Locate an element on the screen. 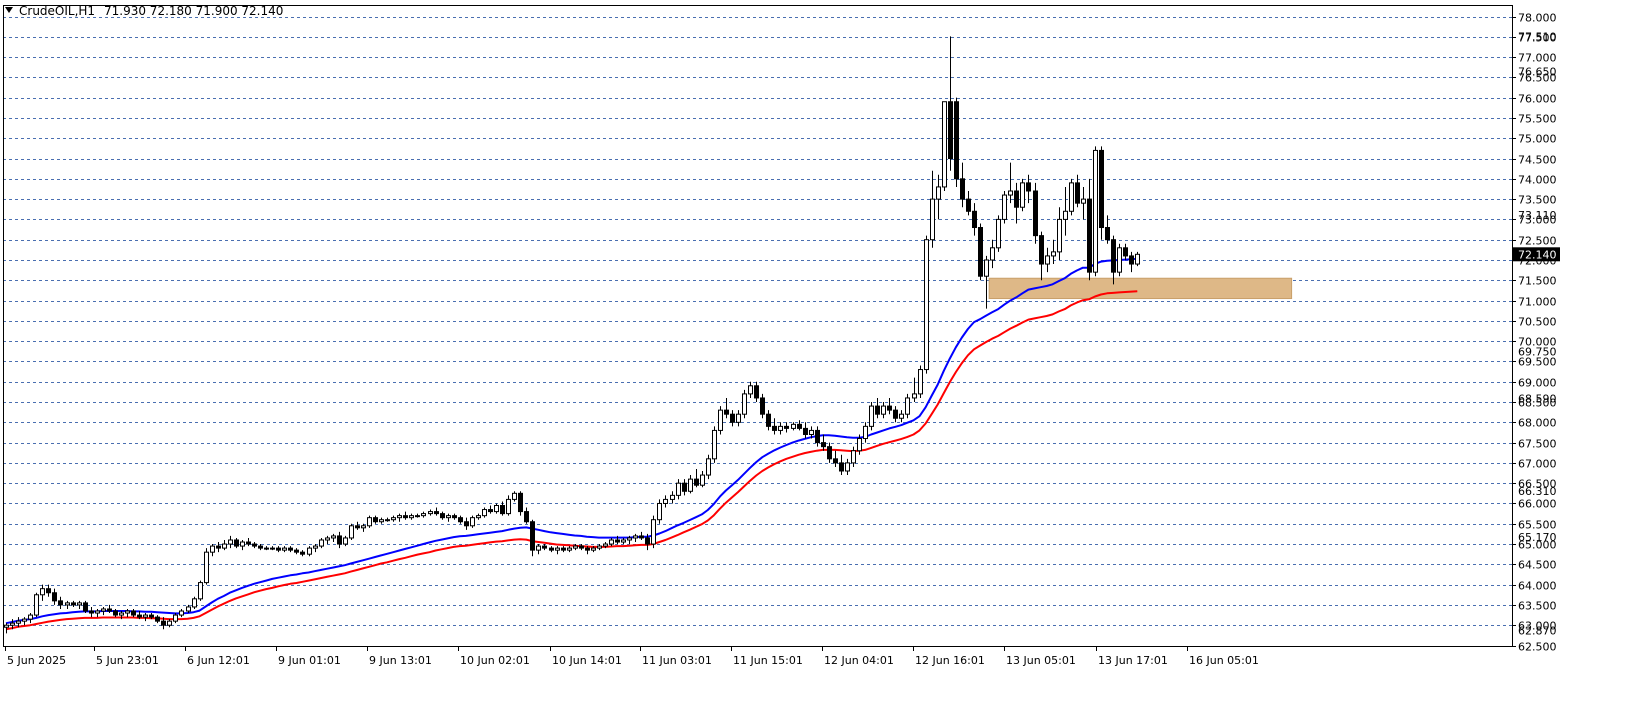 This screenshot has width=1651, height=709. x-tick-label: 16 Jun 05:01 is located at coordinates (1224, 660).